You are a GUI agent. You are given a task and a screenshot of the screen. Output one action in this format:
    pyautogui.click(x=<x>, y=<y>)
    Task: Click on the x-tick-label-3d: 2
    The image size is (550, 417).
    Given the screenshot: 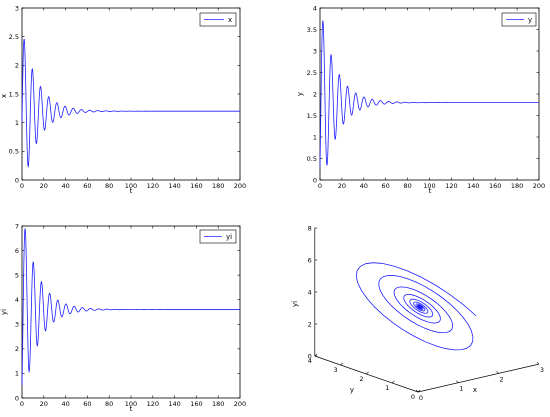 What is the action you would take?
    pyautogui.click(x=502, y=379)
    